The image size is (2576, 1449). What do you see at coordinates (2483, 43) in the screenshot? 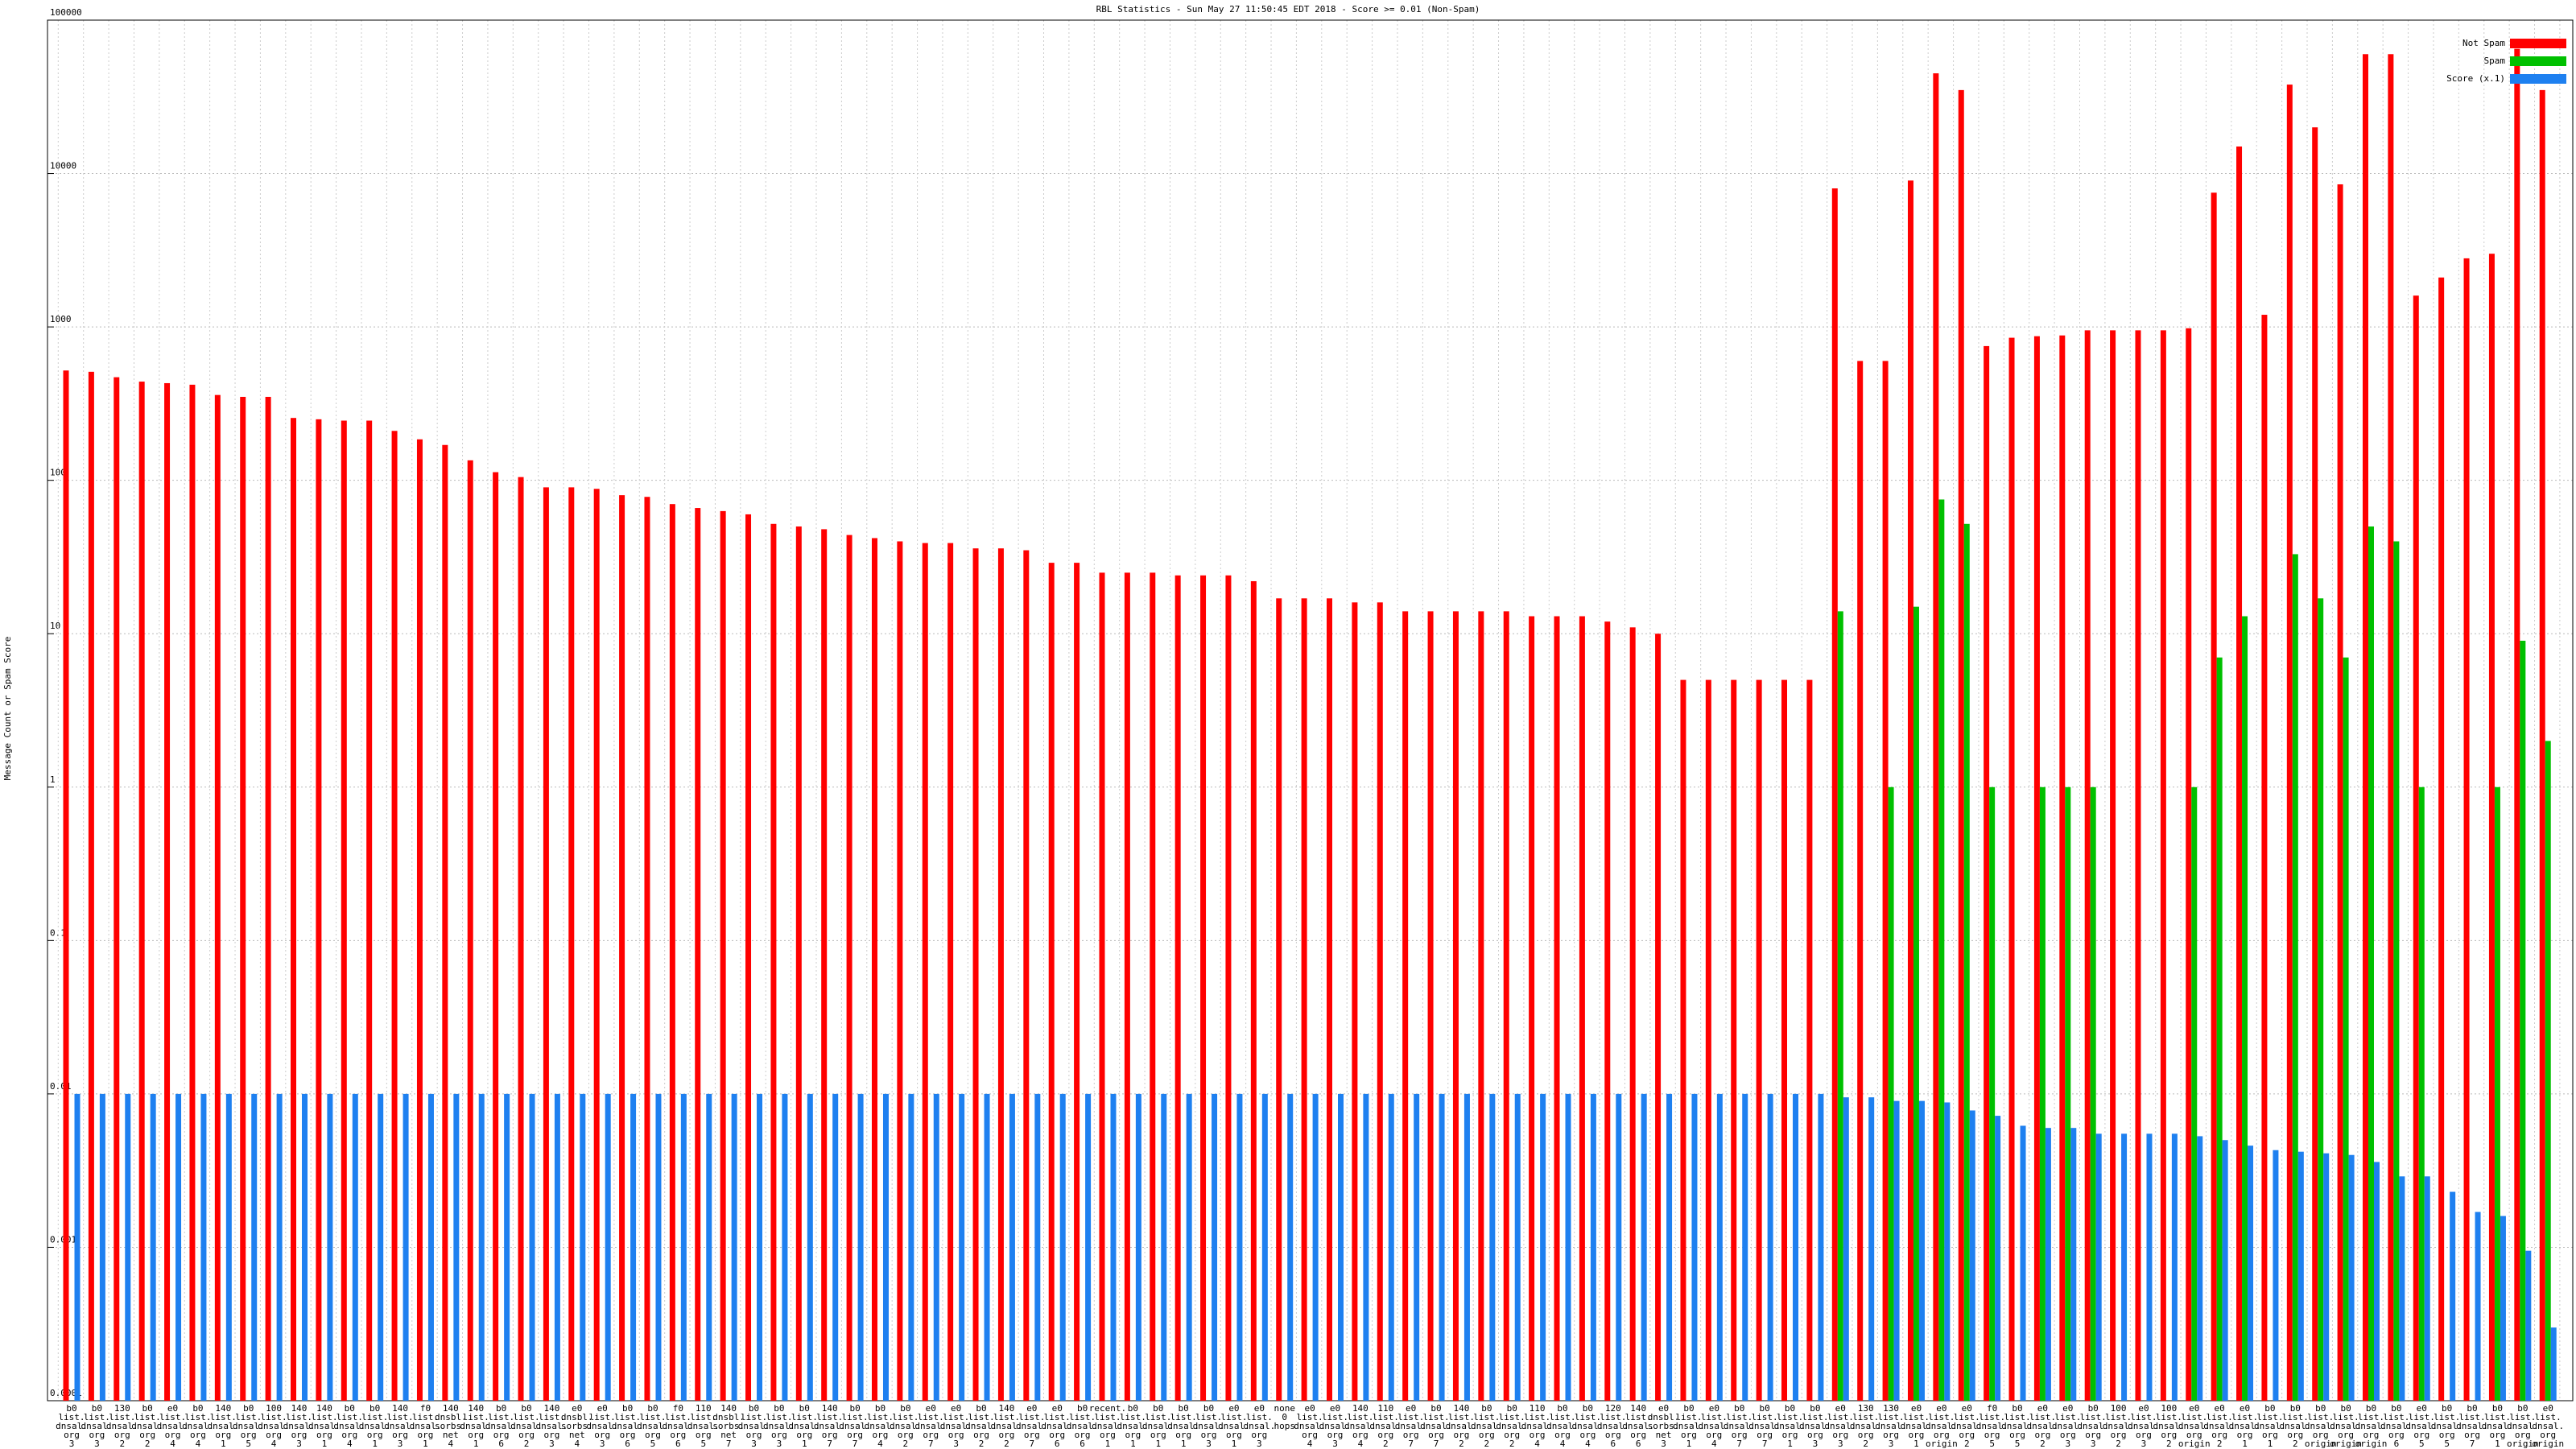
I see `legend-label: Not Spam` at bounding box center [2483, 43].